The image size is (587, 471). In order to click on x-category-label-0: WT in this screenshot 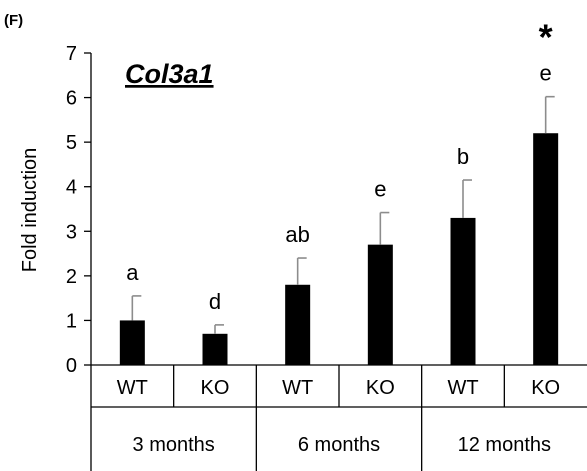, I will do `click(132, 388)`.